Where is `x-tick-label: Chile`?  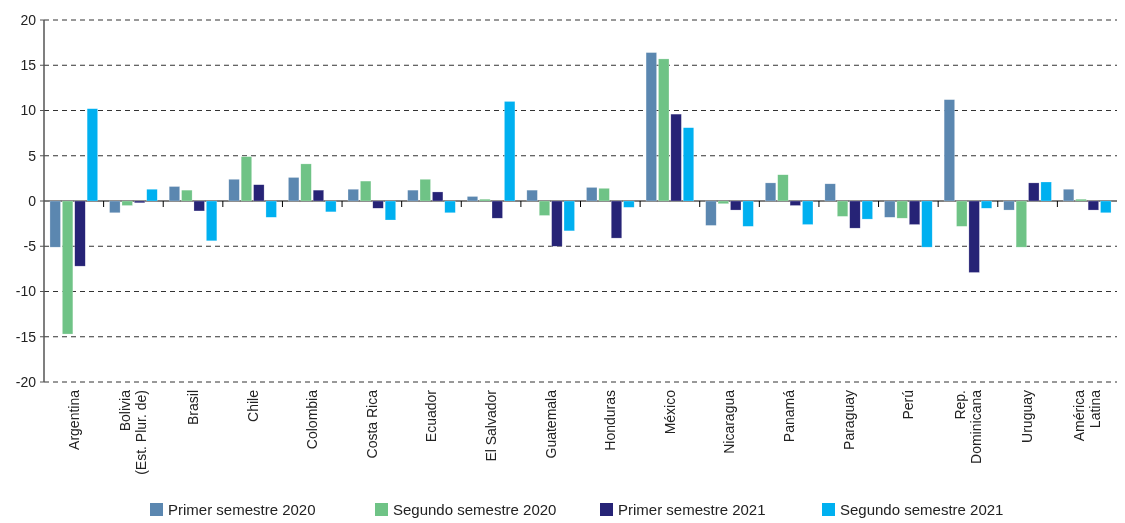 x-tick-label: Chile is located at coordinates (252, 405).